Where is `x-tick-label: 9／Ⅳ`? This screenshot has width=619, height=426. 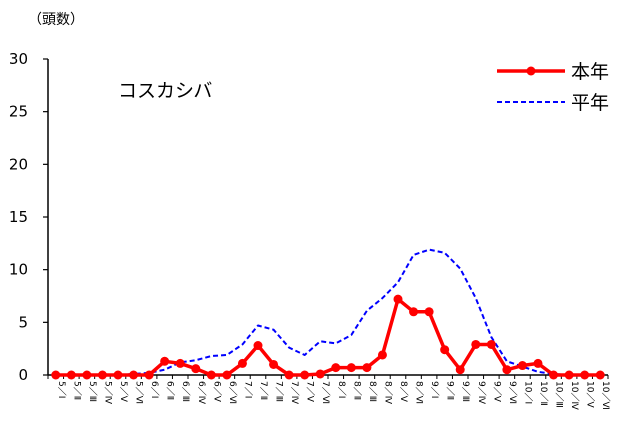
x-tick-label: 9／Ⅳ is located at coordinates (481, 393).